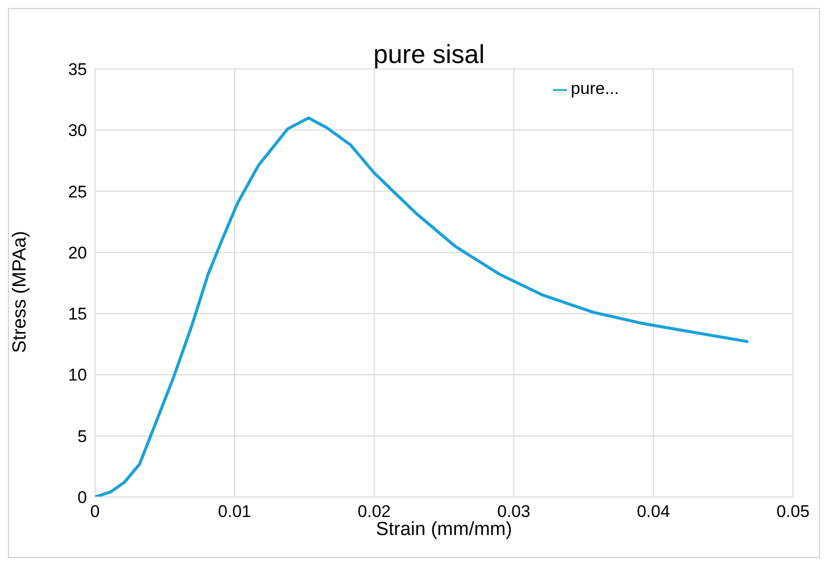  What do you see at coordinates (77, 130) in the screenshot?
I see `y-tick-label: 30` at bounding box center [77, 130].